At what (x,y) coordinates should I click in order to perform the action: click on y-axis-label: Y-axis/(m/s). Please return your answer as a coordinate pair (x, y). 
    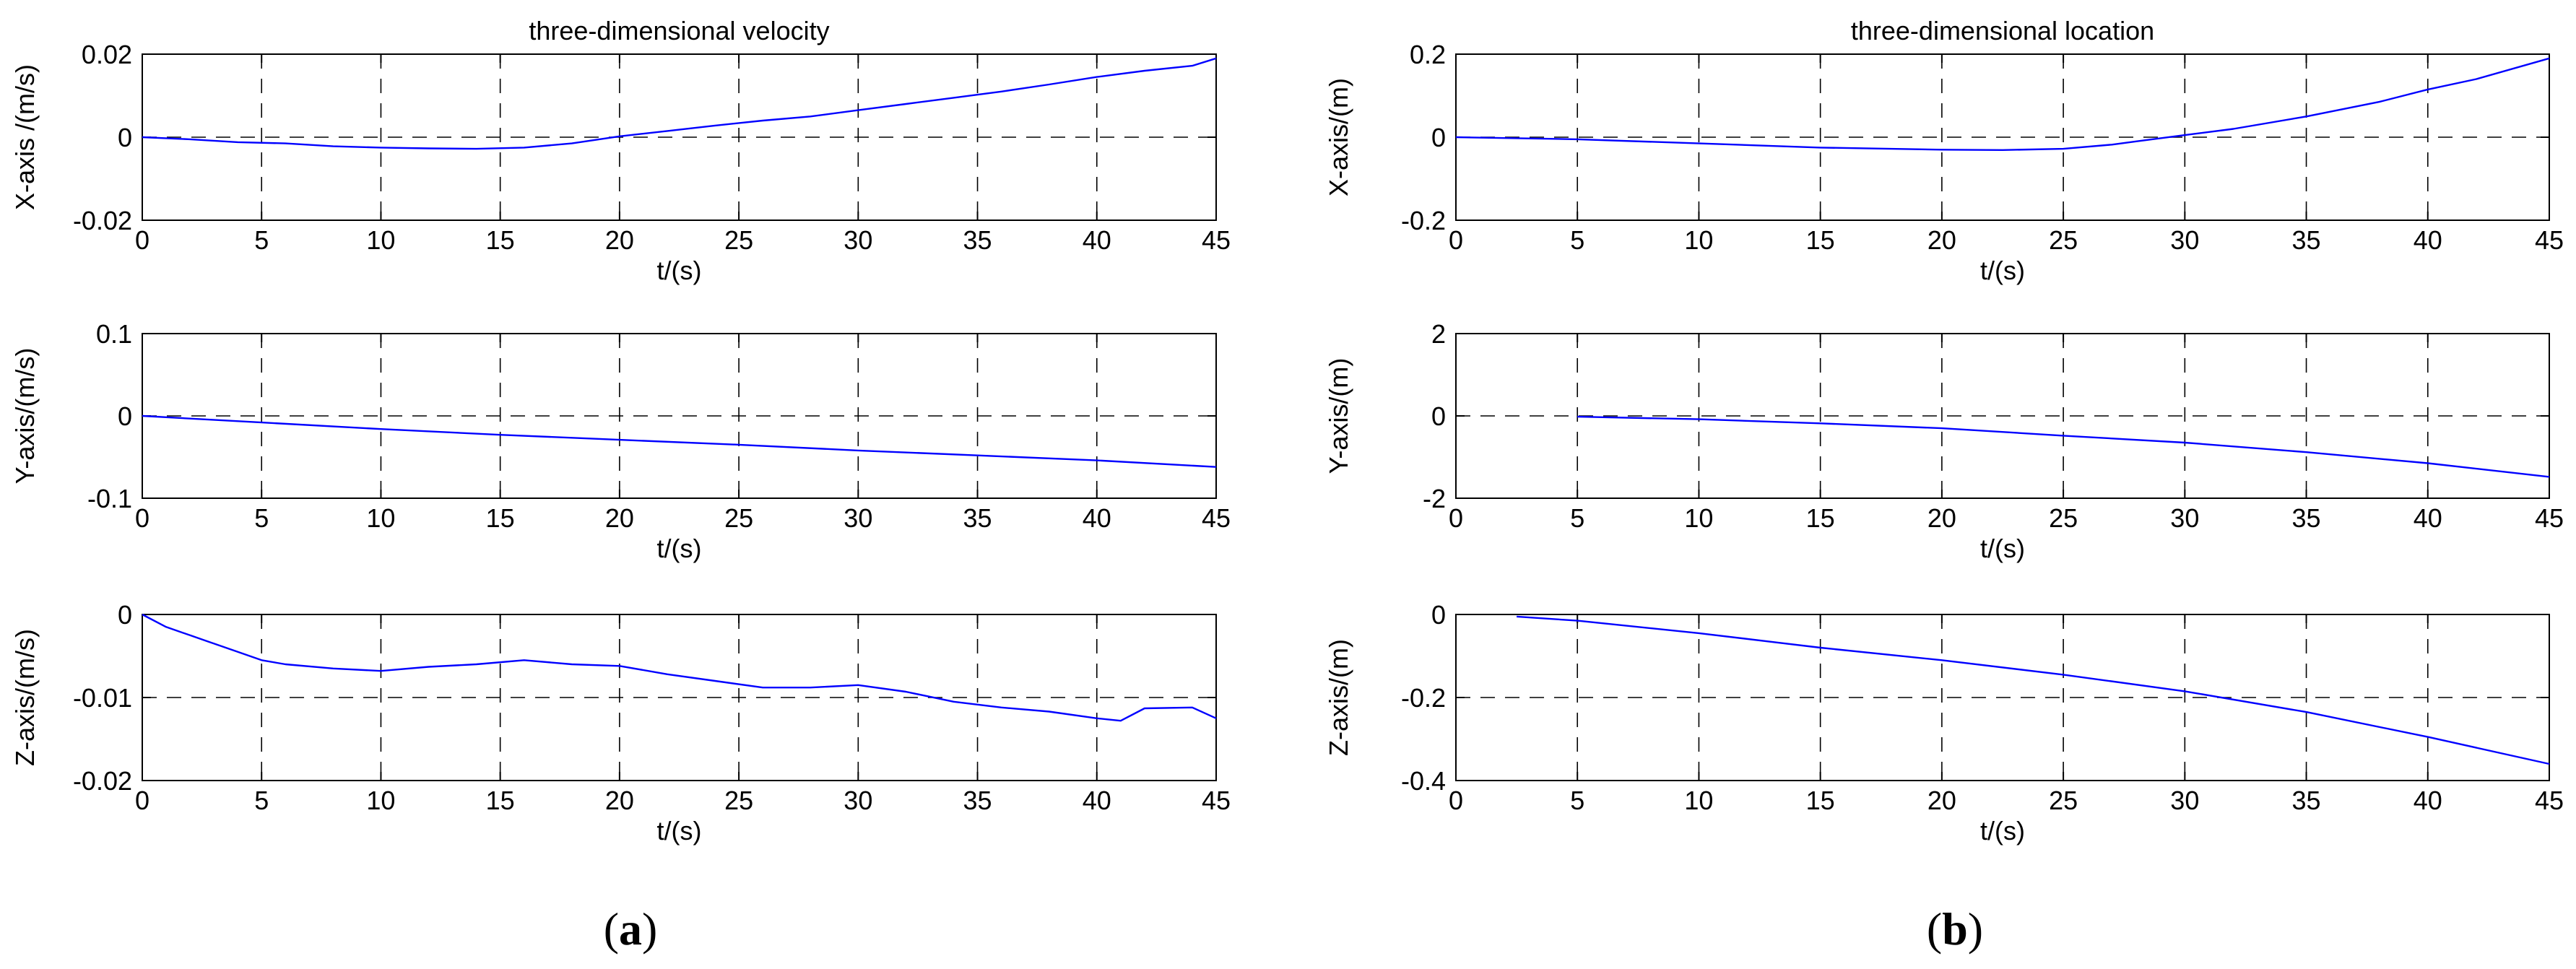
    Looking at the image, I should click on (25, 416).